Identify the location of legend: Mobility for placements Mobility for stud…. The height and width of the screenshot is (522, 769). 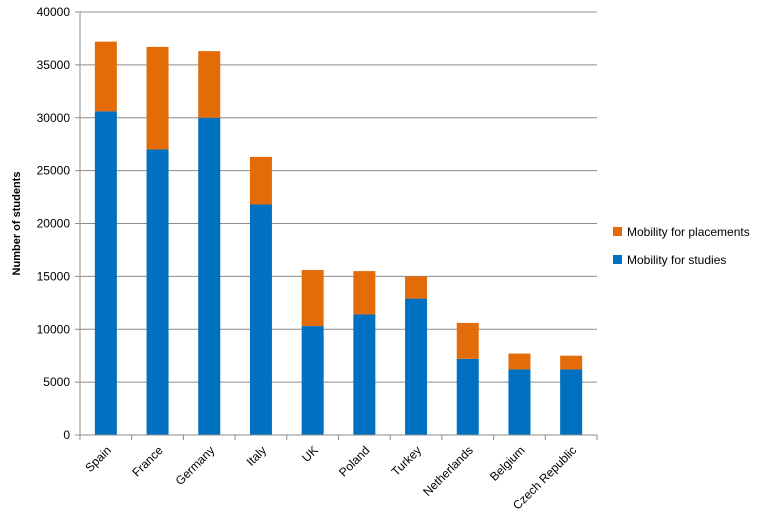
(681, 246).